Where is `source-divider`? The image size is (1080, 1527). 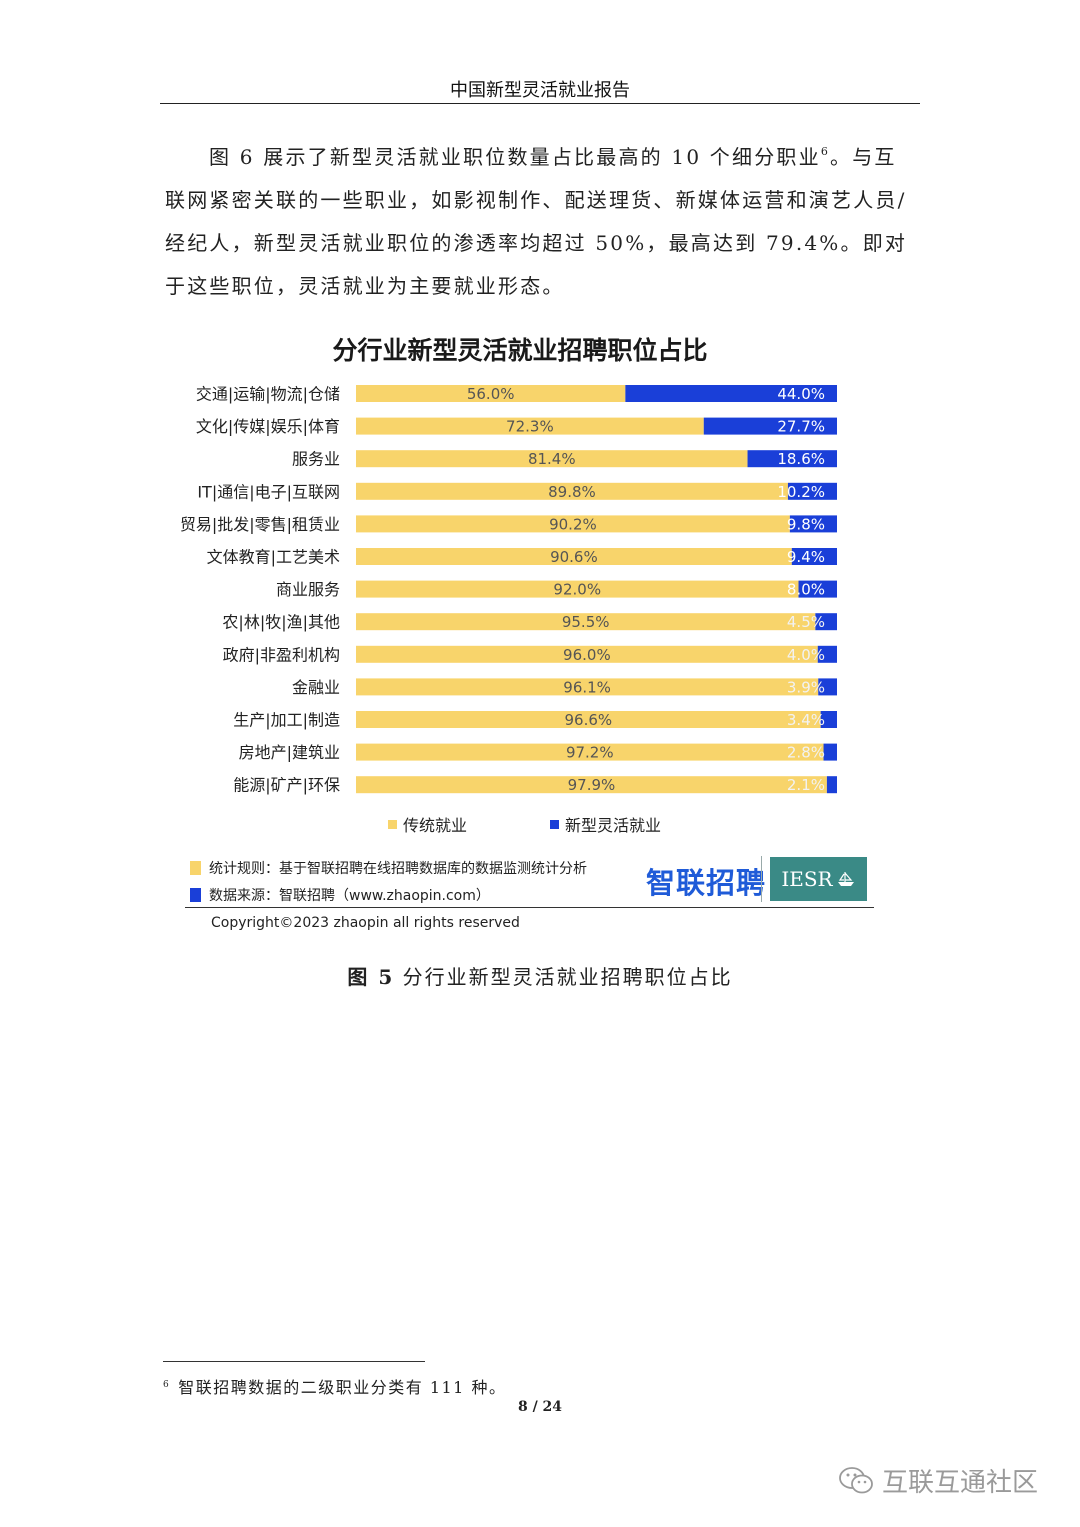 source-divider is located at coordinates (529, 907).